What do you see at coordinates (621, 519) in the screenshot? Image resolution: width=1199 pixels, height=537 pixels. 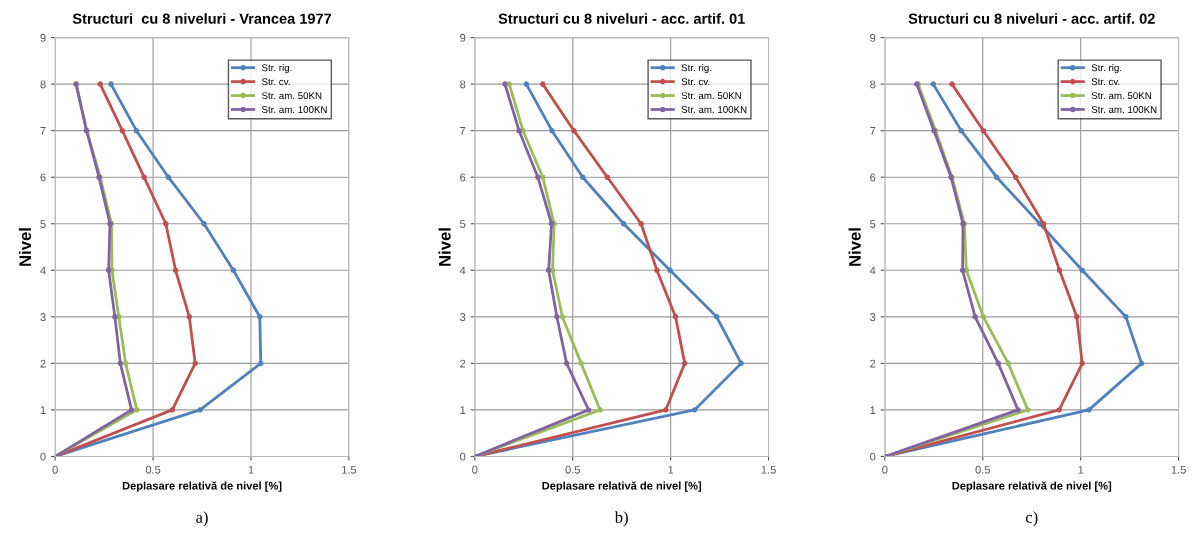 I see `text: b)` at bounding box center [621, 519].